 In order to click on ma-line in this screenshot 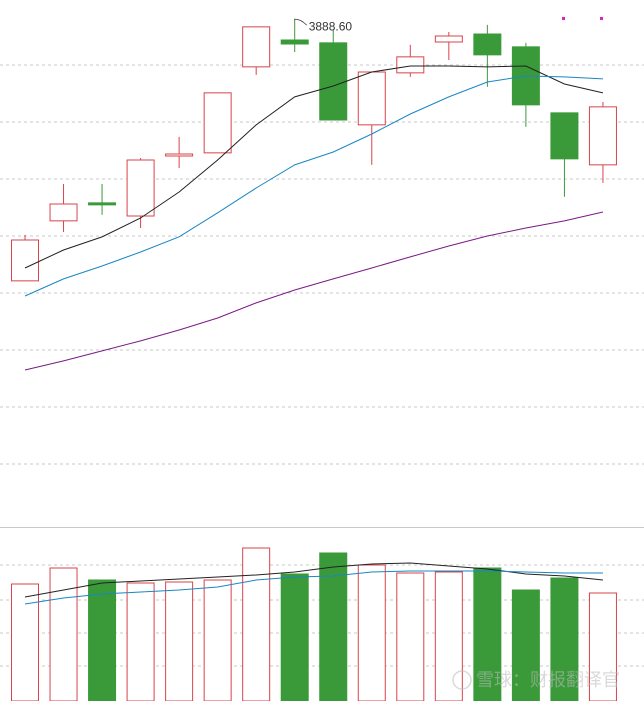, I will do `click(313, 587)`.